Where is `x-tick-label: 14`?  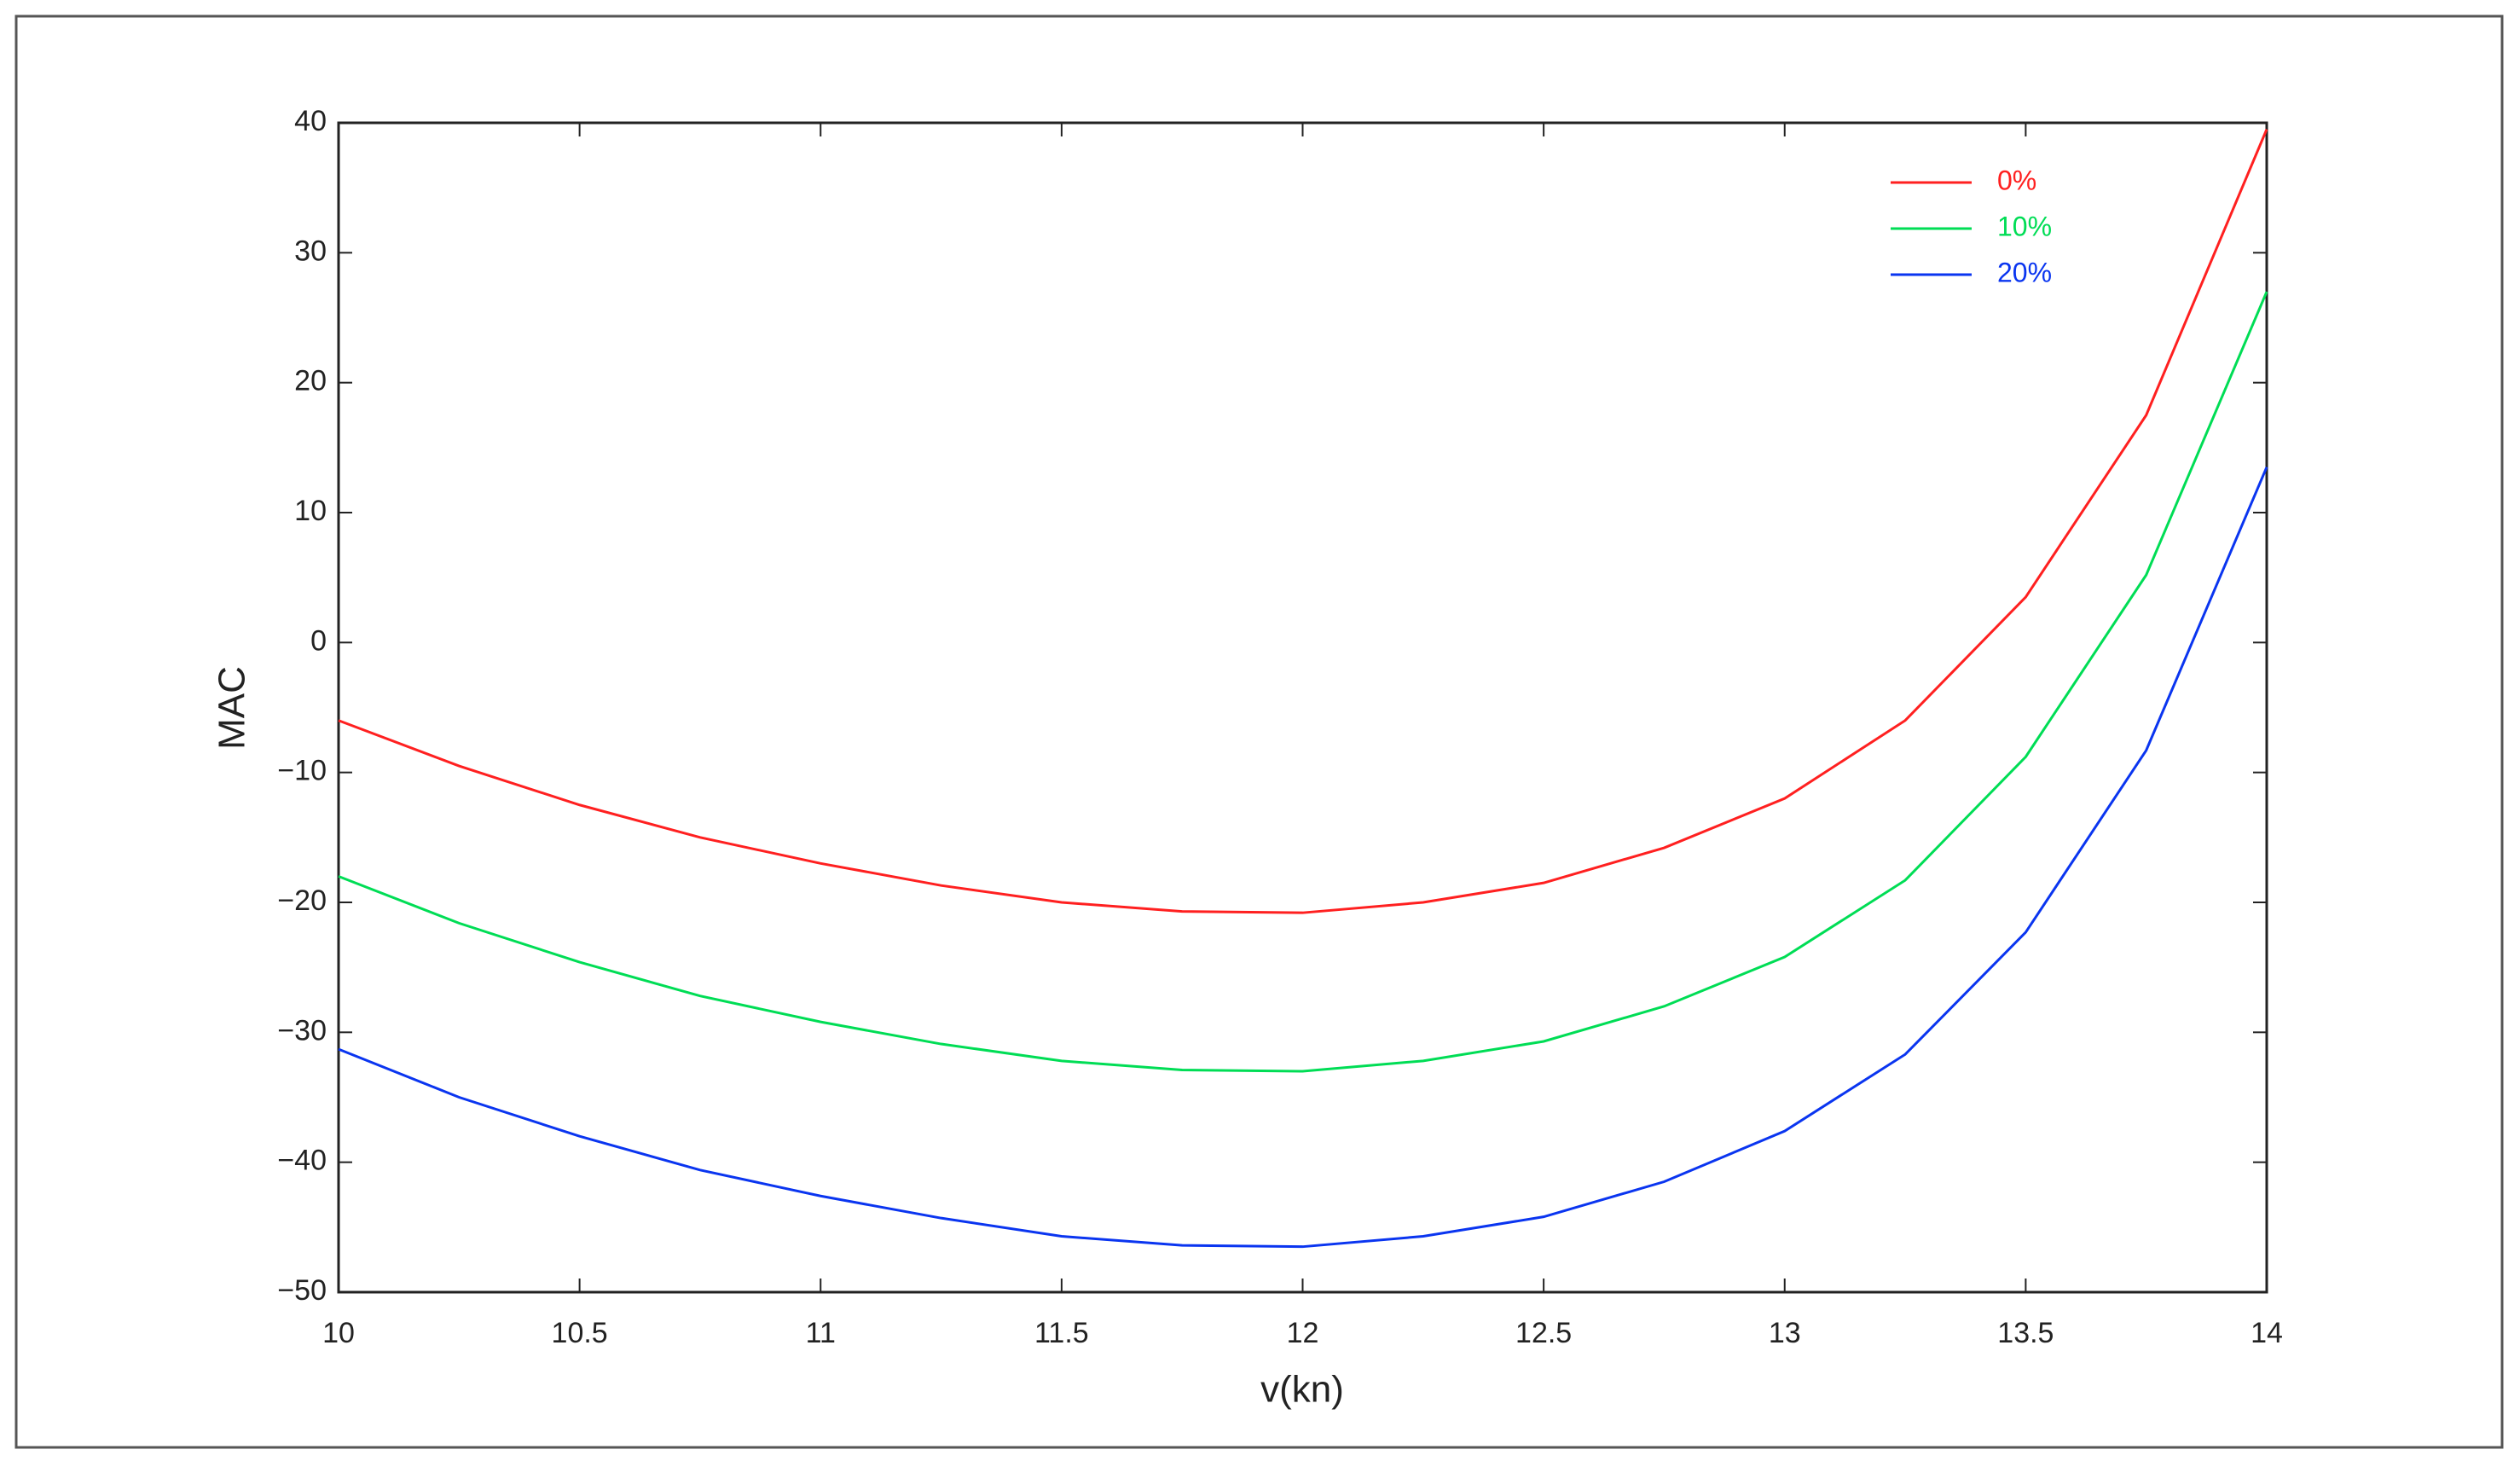 x-tick-label: 14 is located at coordinates (2267, 1333).